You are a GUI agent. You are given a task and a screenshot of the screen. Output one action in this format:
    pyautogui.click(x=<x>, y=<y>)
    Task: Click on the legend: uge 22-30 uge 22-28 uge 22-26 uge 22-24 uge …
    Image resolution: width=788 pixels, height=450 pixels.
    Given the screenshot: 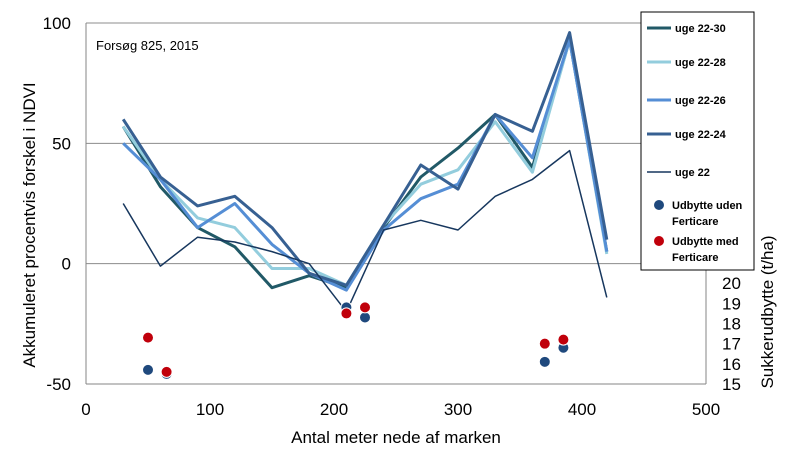 What is the action you would take?
    pyautogui.click(x=697, y=141)
    